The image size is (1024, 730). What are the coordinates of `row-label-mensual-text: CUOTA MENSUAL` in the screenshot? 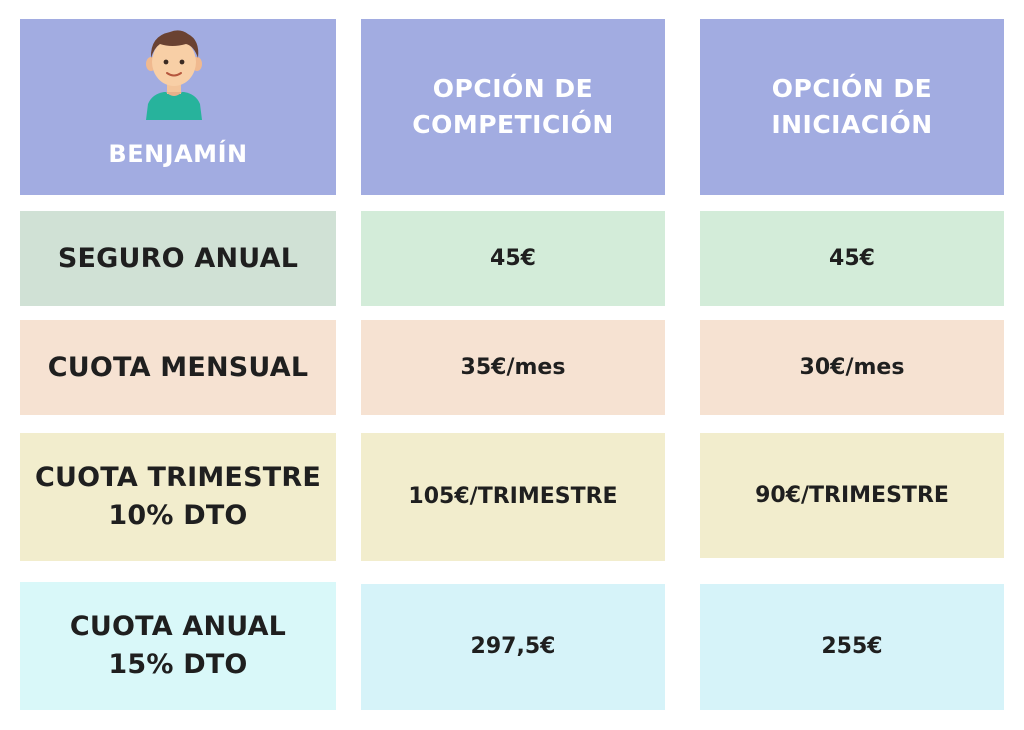 It's located at (178, 367).